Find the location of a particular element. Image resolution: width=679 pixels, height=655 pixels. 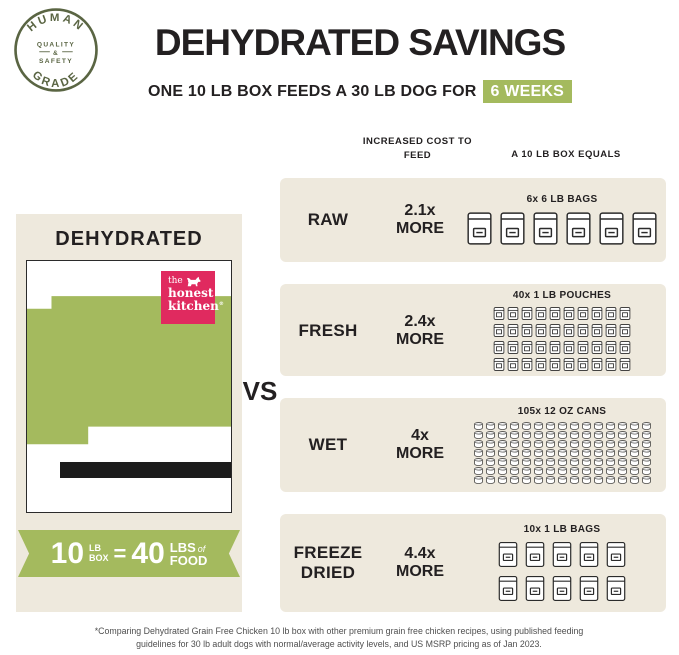

cost-multiplier: 2.4x is located at coordinates (420, 321).